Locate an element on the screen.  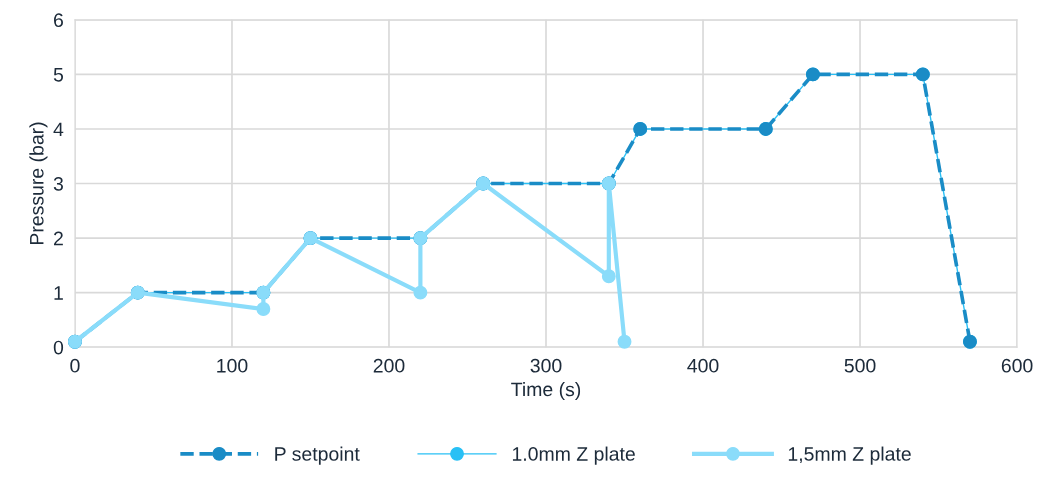
x-tick-label: 100 is located at coordinates (232, 365).